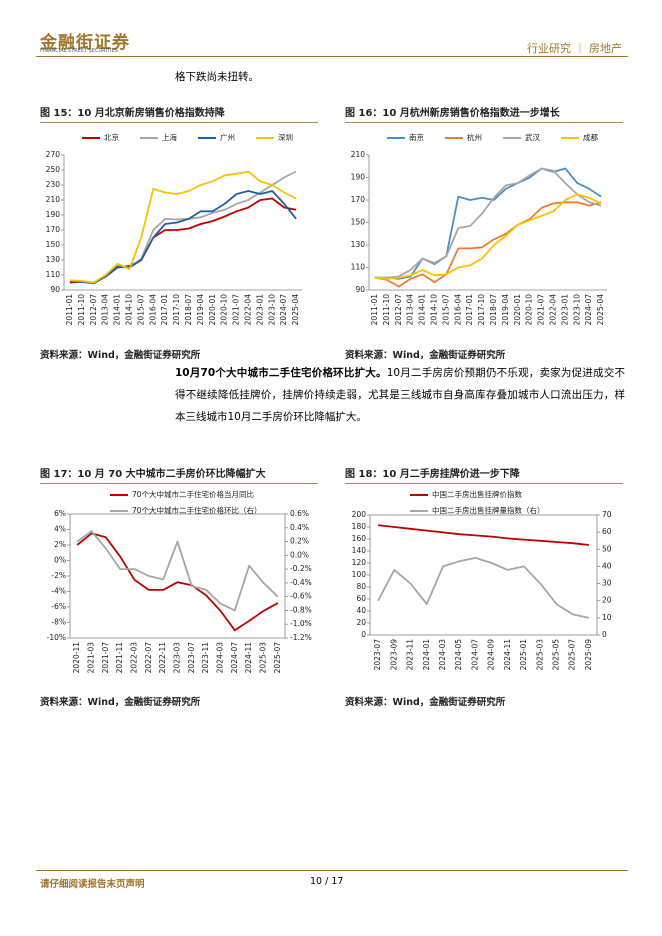 The width and height of the screenshot is (662, 936). I want to click on x-tick-label: 2023-10, so click(271, 310).